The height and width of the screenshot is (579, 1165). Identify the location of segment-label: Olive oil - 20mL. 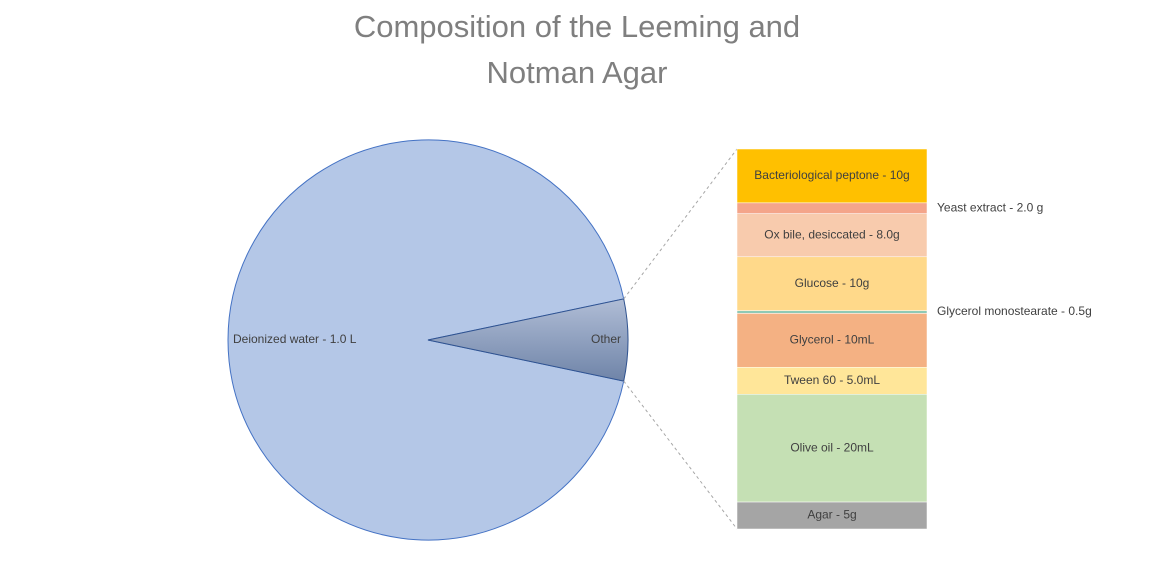
(832, 447).